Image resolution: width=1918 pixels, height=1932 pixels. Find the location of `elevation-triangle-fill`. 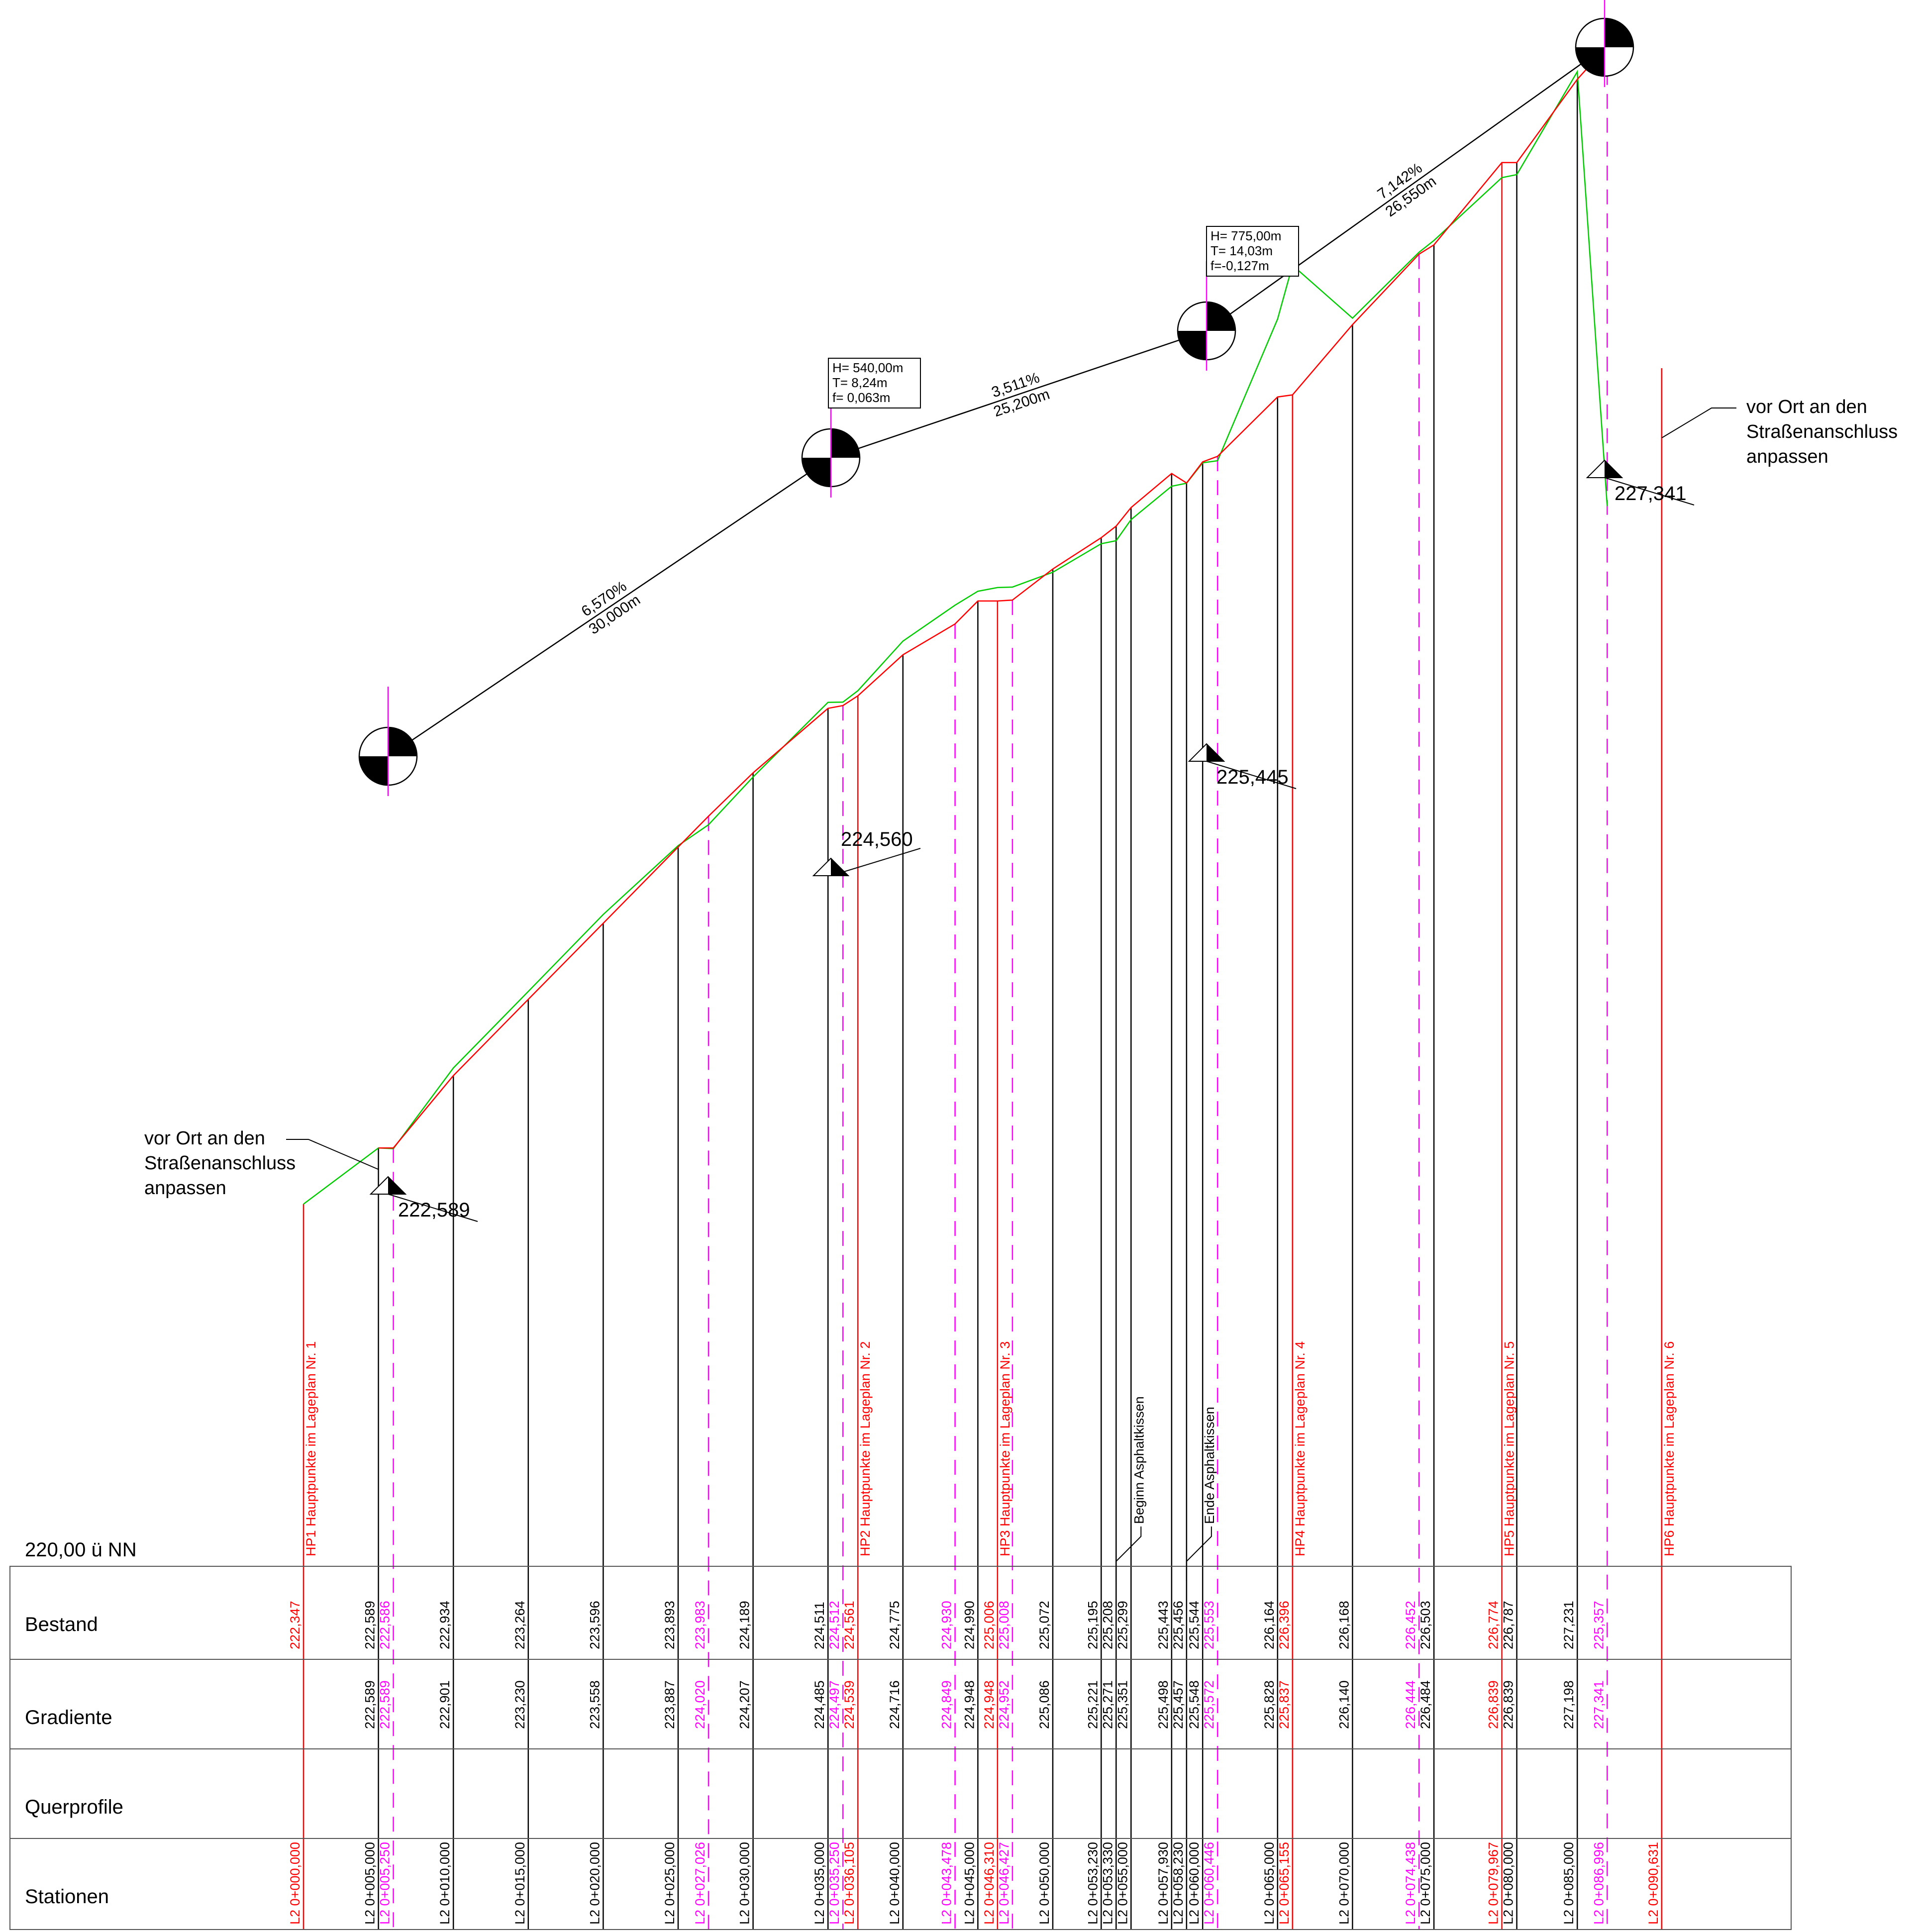

elevation-triangle-fill is located at coordinates (396, 1185).